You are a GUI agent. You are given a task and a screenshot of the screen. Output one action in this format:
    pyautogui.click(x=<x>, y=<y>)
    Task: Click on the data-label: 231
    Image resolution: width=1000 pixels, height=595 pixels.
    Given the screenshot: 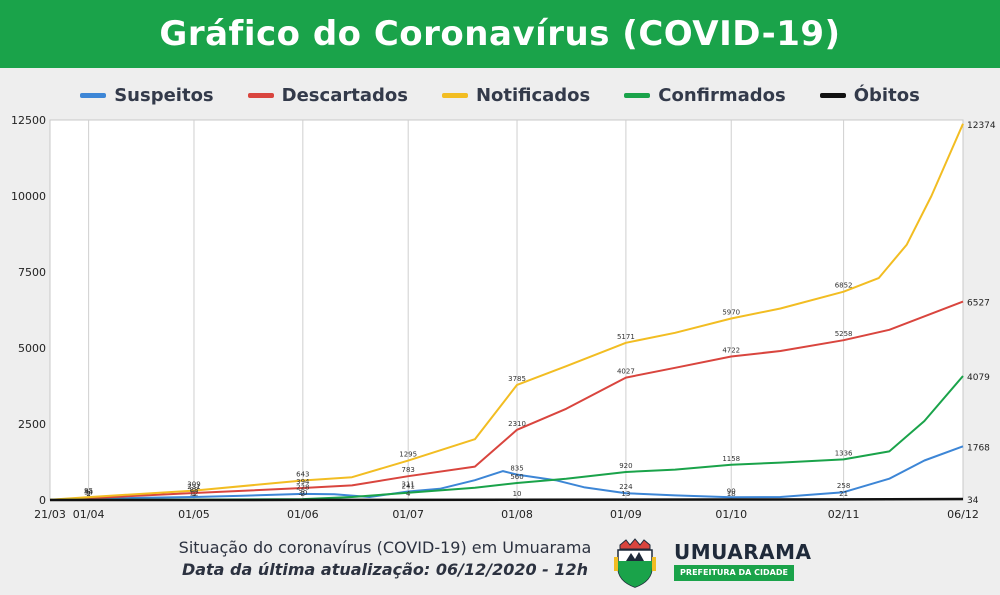 What is the action you would take?
    pyautogui.click(x=193, y=487)
    